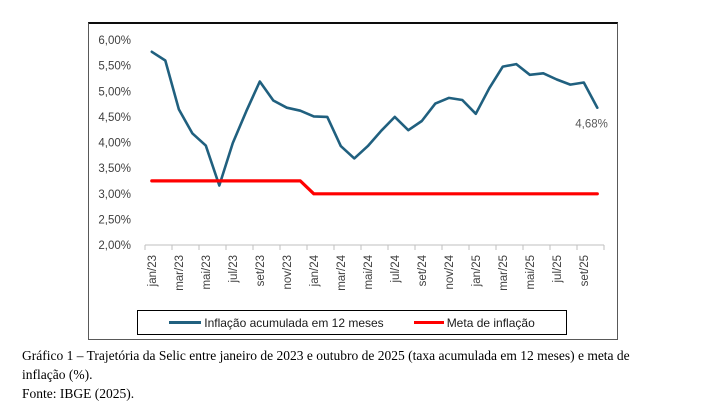 The image size is (706, 420). I want to click on caption-line-2: inflação (%)., so click(57, 374).